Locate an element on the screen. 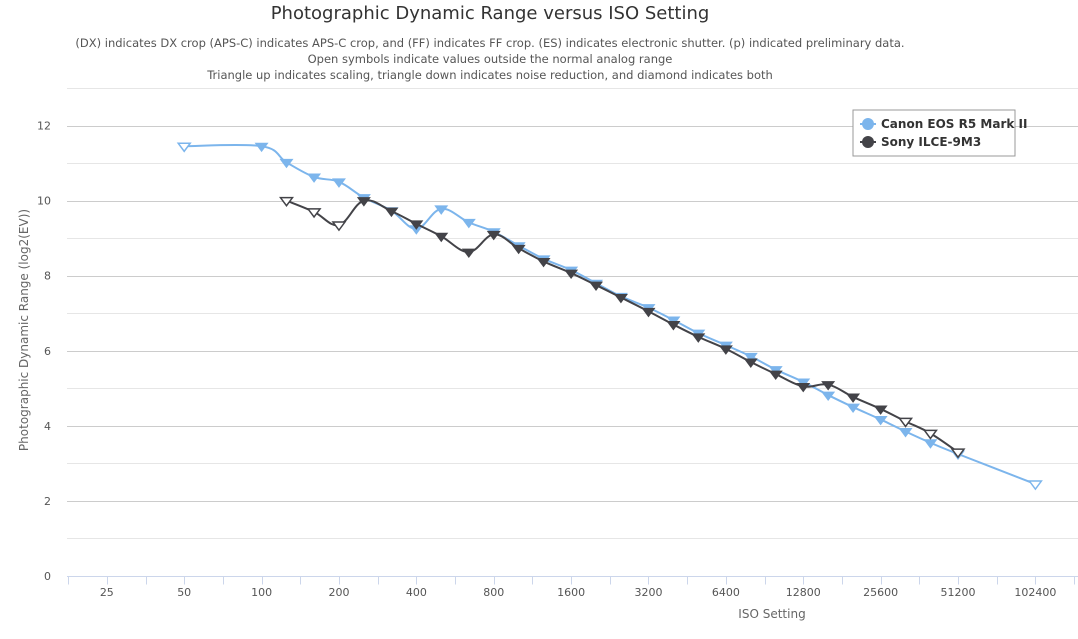 This screenshot has height=639, width=1078. x-axis-title: ISO Setting is located at coordinates (771, 614).